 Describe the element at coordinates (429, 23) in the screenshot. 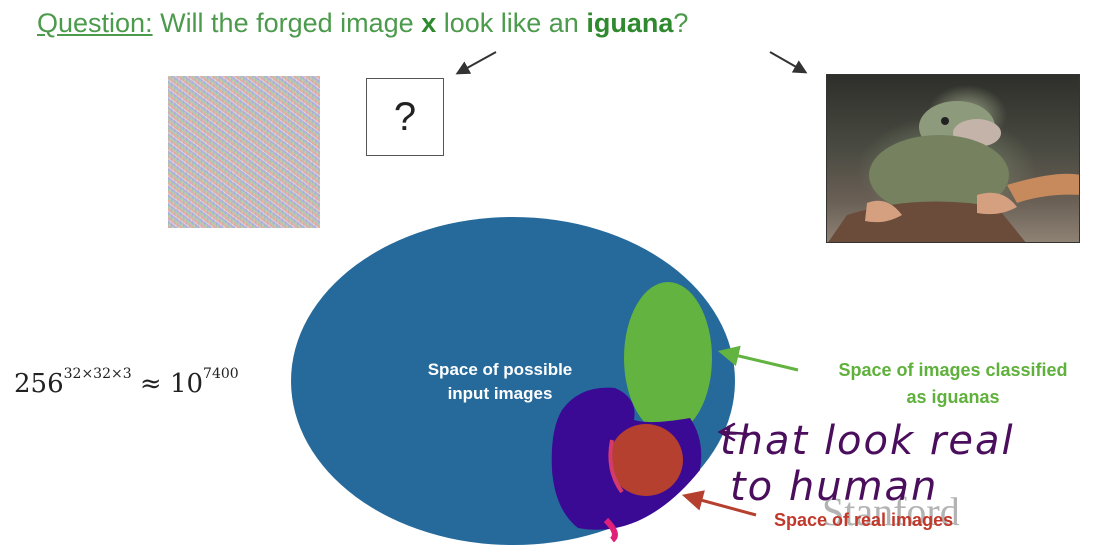

I see `question-x: x` at that location.